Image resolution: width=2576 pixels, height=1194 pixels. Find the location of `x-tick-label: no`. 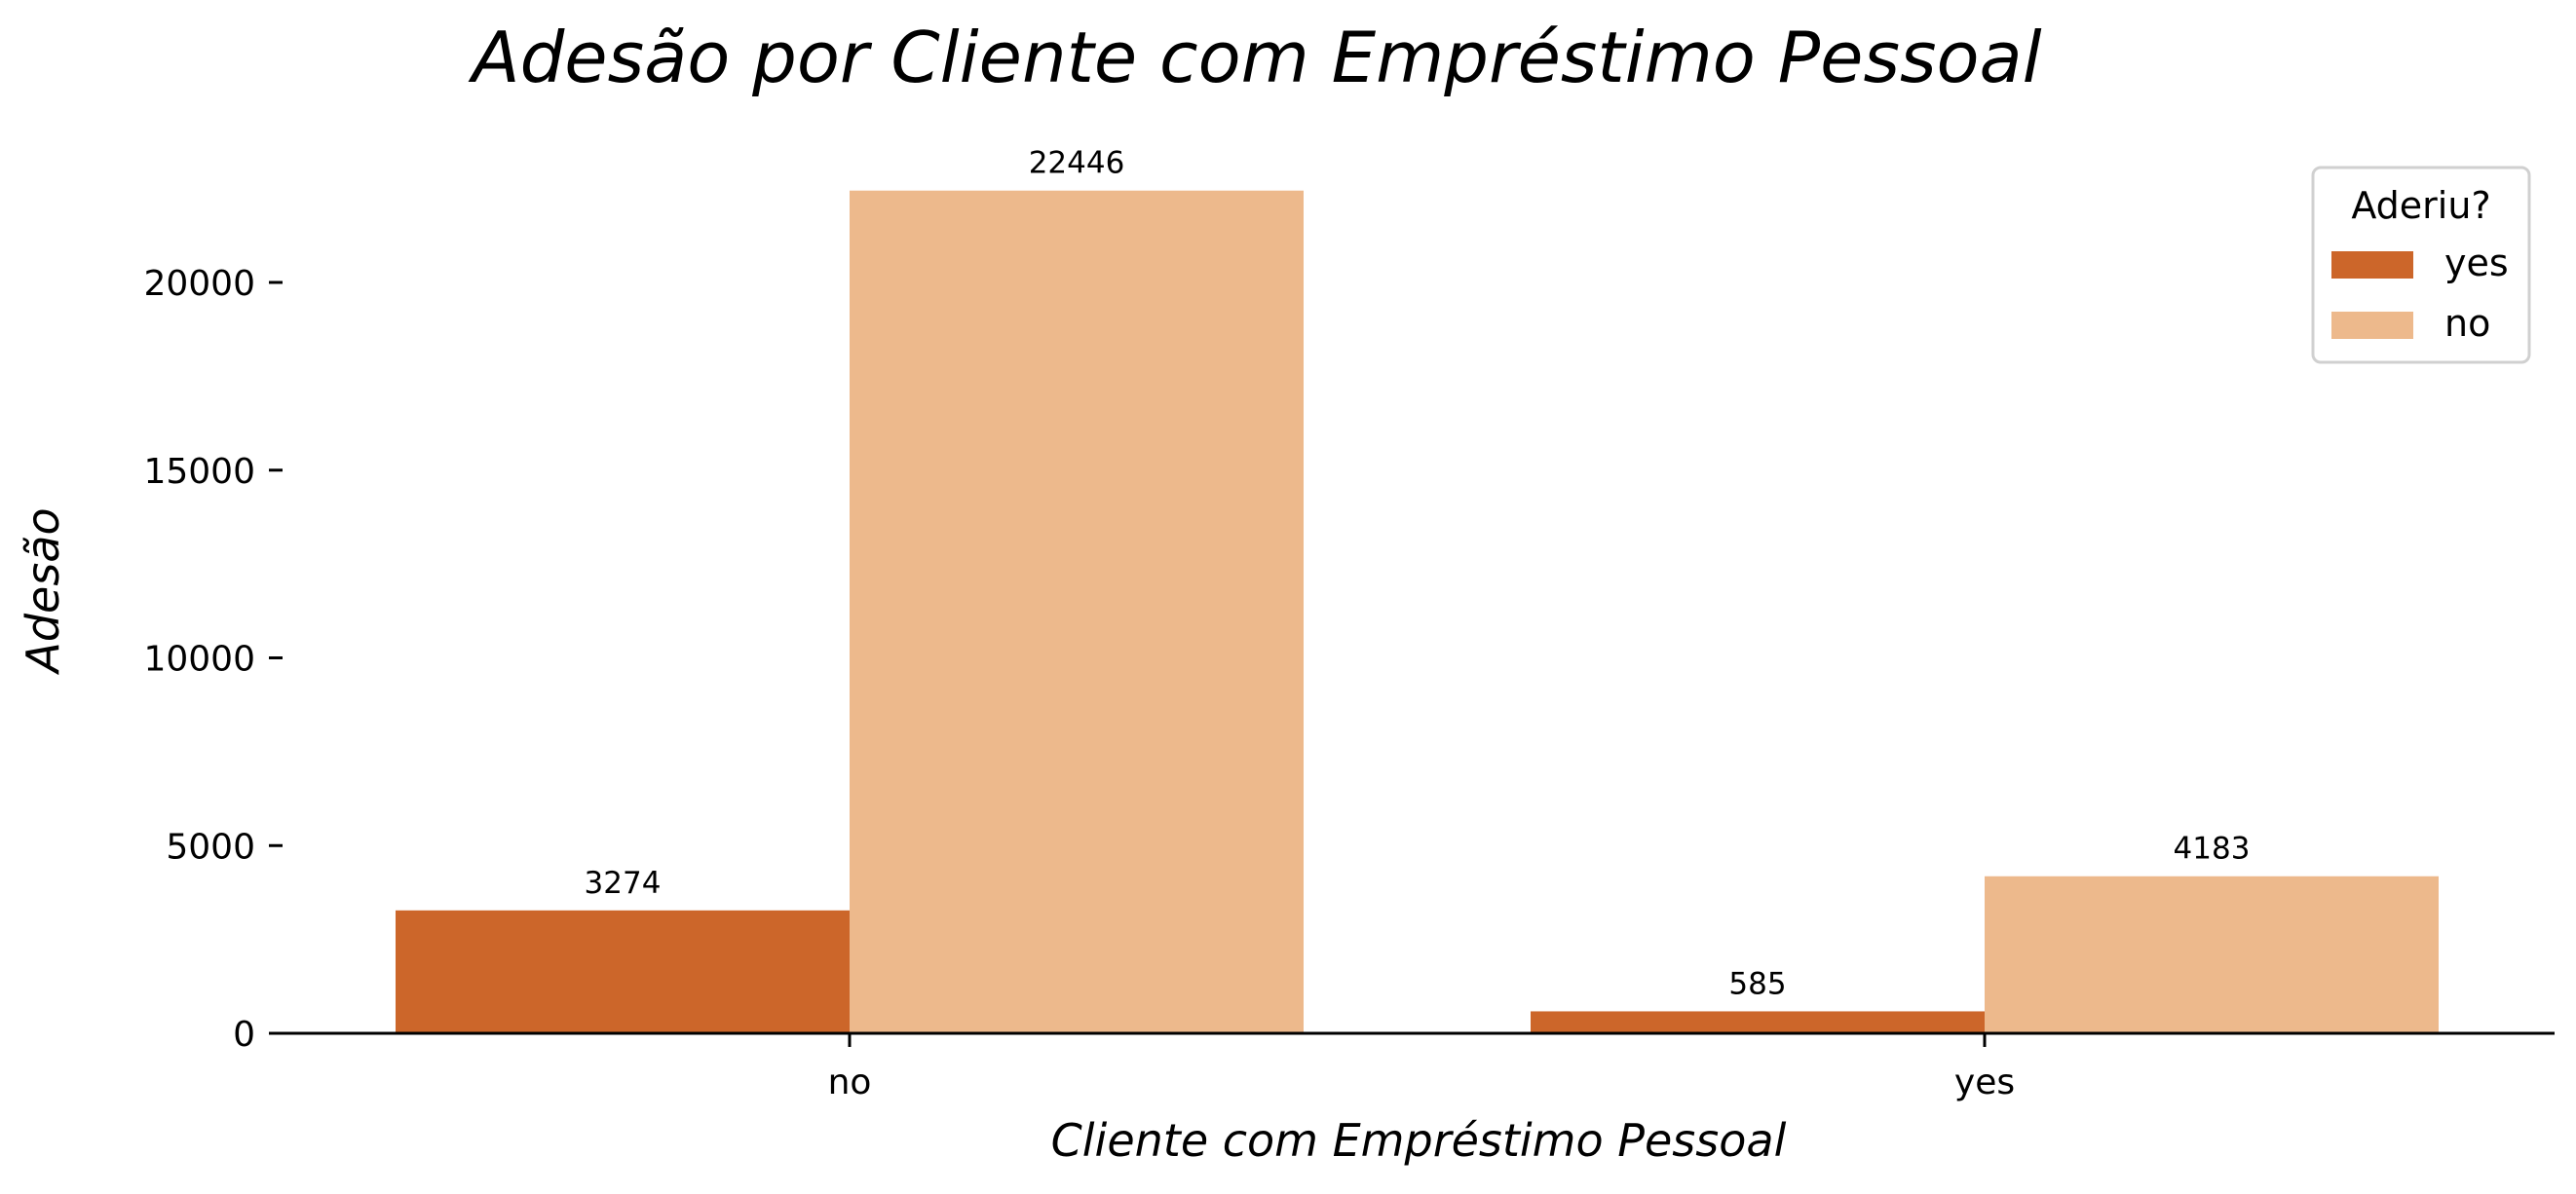

x-tick-label: no is located at coordinates (850, 1082).